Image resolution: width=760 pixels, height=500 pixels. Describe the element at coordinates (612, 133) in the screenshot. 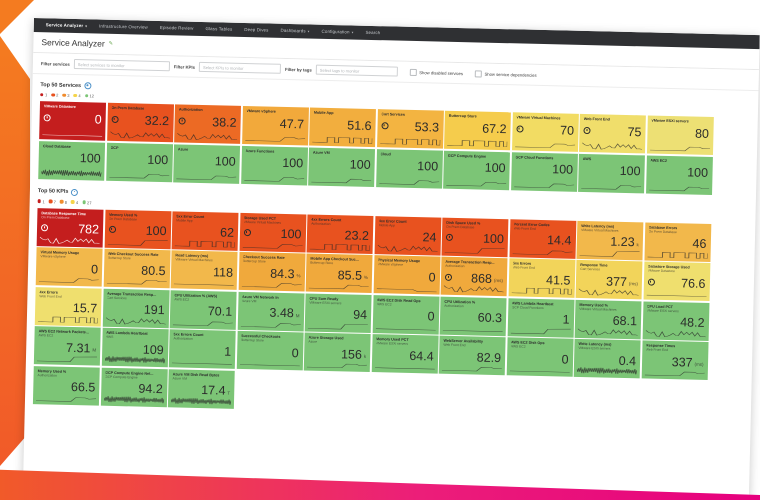

I see `service-tile: Web Front End 75` at that location.